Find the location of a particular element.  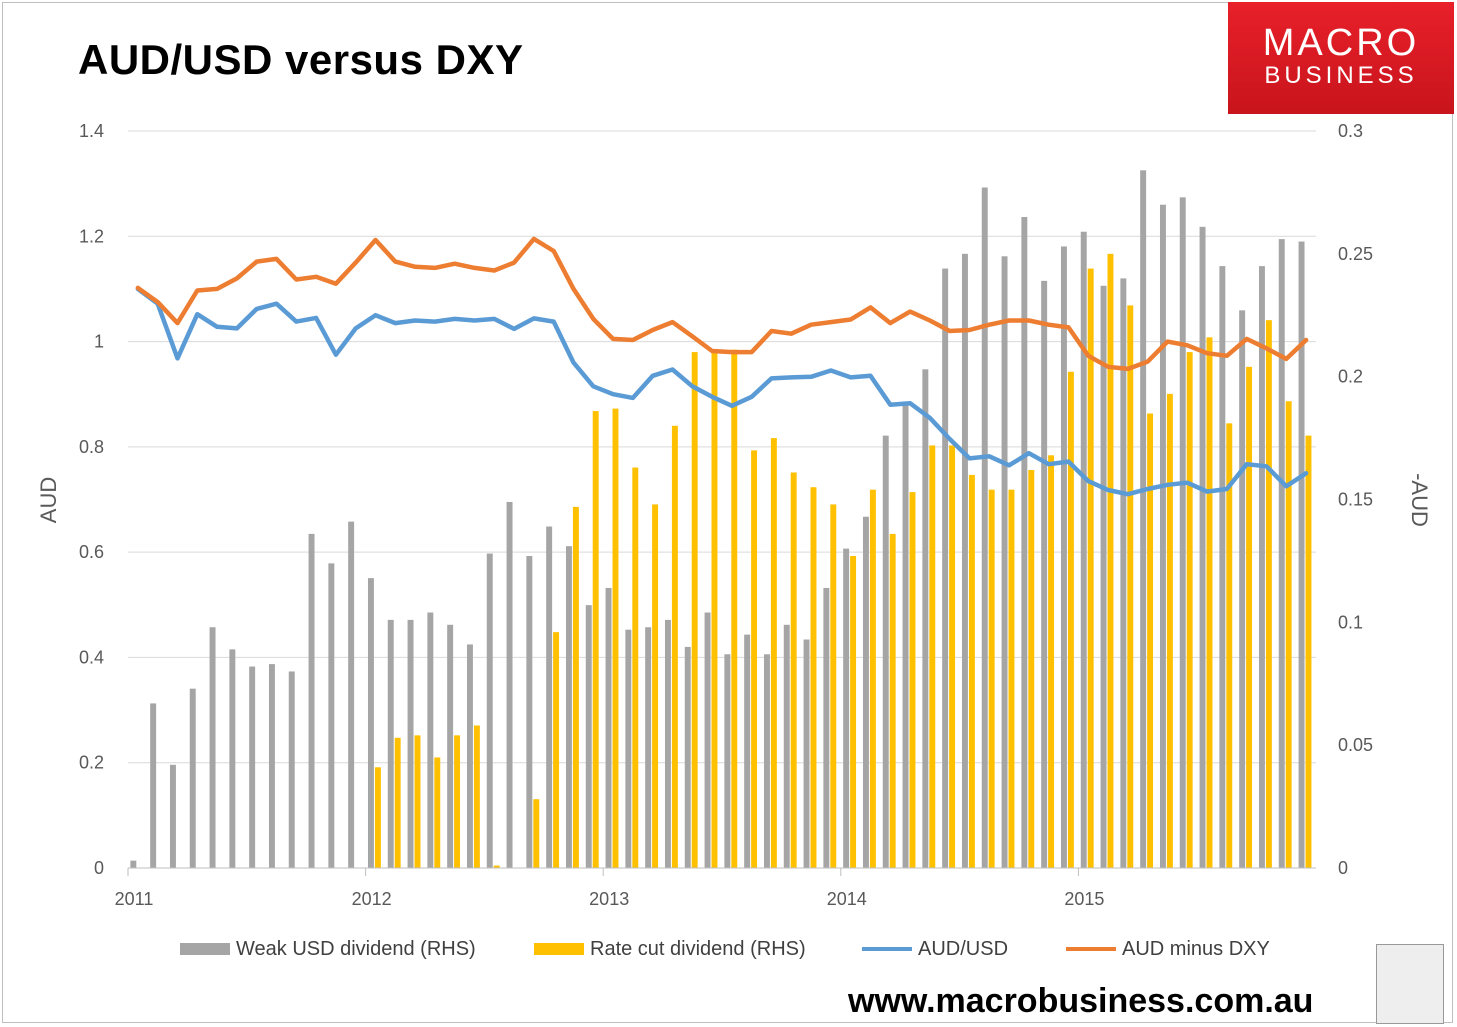

legend-swatch-weak-usd is located at coordinates (205, 949).